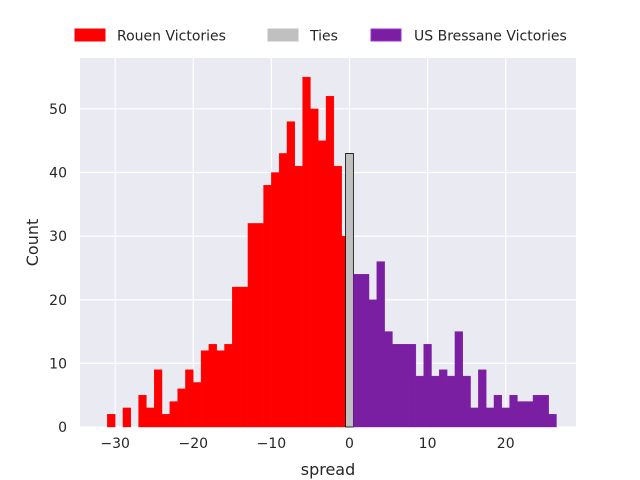 The height and width of the screenshot is (480, 640). I want to click on x-tick-label: 10, so click(428, 444).